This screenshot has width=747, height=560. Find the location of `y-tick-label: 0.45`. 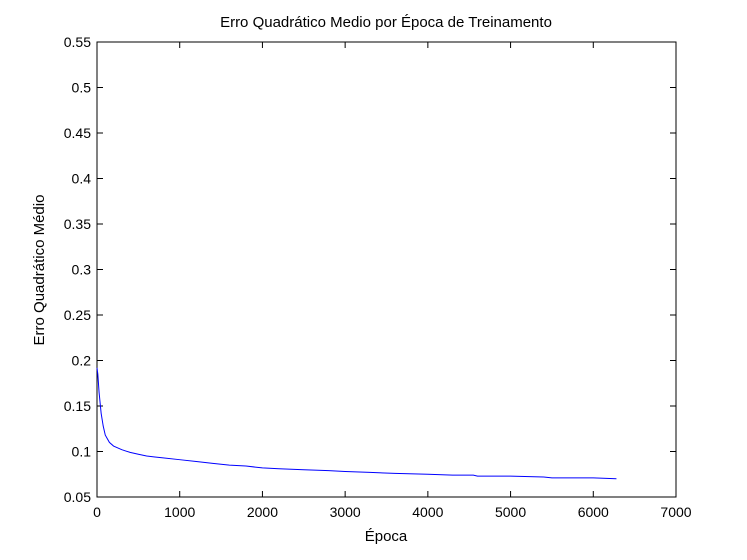

y-tick-label: 0.45 is located at coordinates (77, 133).